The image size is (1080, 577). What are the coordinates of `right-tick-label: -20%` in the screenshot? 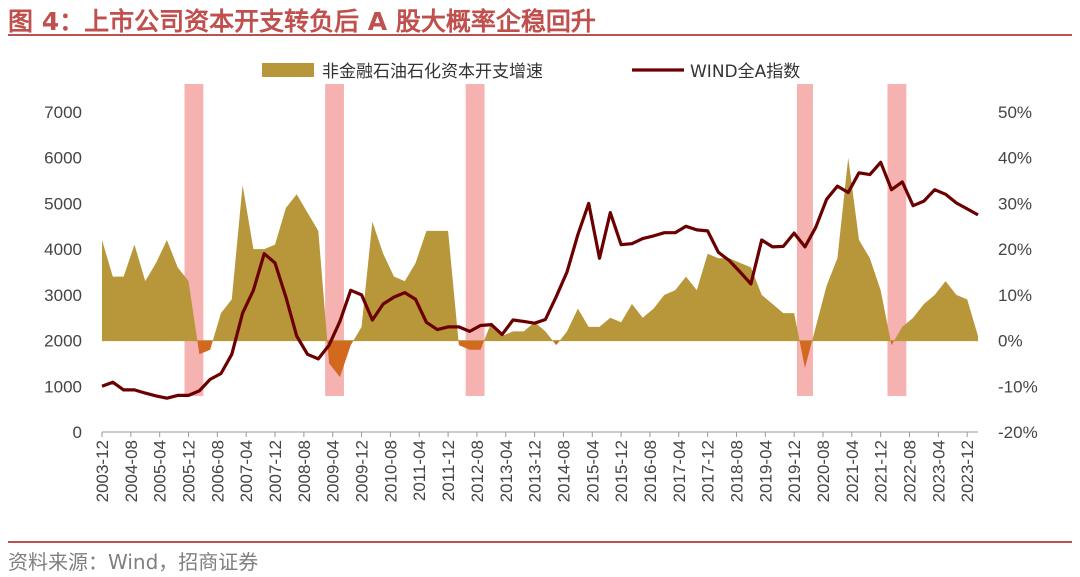 It's located at (1018, 432).